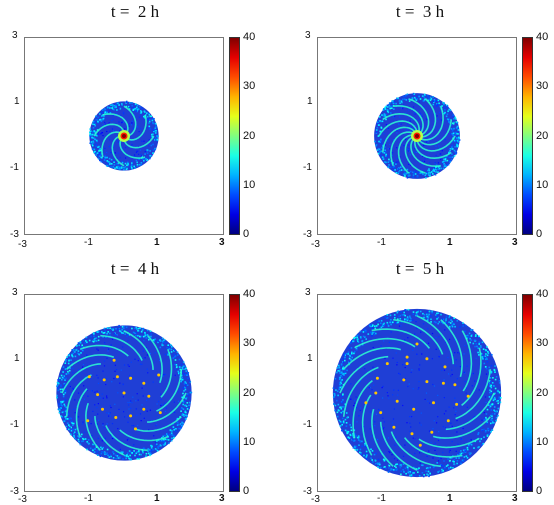 This screenshot has height=505, width=554. What do you see at coordinates (14, 234) in the screenshot?
I see `y-tick-label: -3` at bounding box center [14, 234].